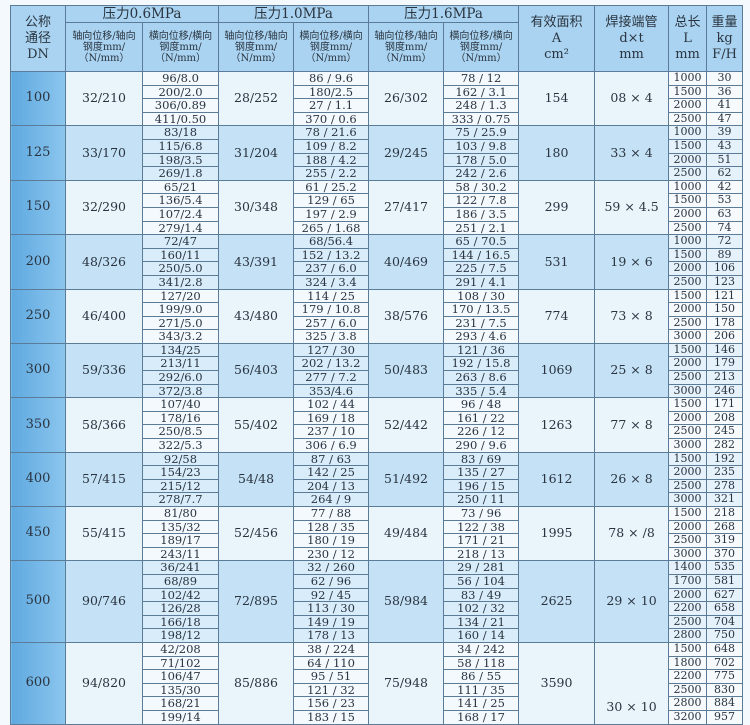  What do you see at coordinates (688, 663) in the screenshot?
I see `length-cell: 1800` at bounding box center [688, 663].